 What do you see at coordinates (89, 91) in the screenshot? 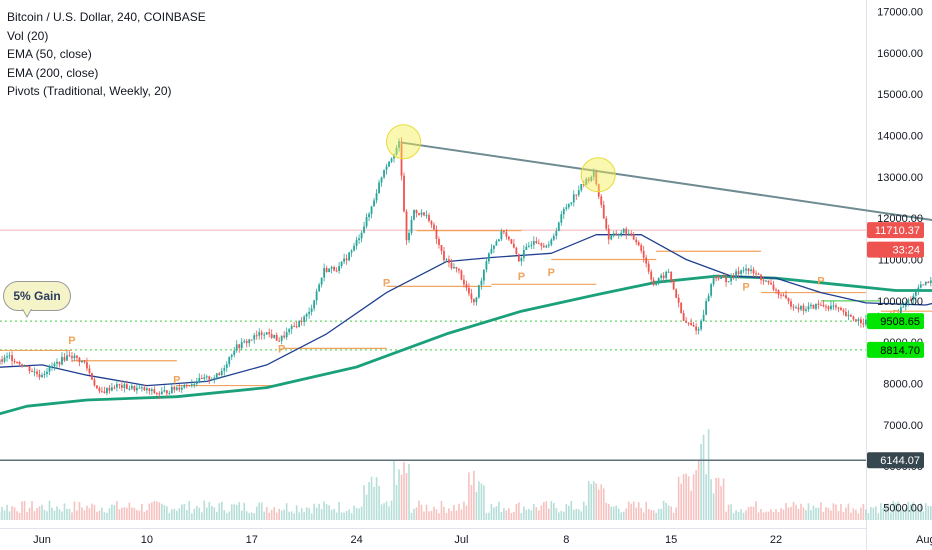
I see `legend-pivots: Pivots (Traditional, Weekly, 20)` at bounding box center [89, 91].